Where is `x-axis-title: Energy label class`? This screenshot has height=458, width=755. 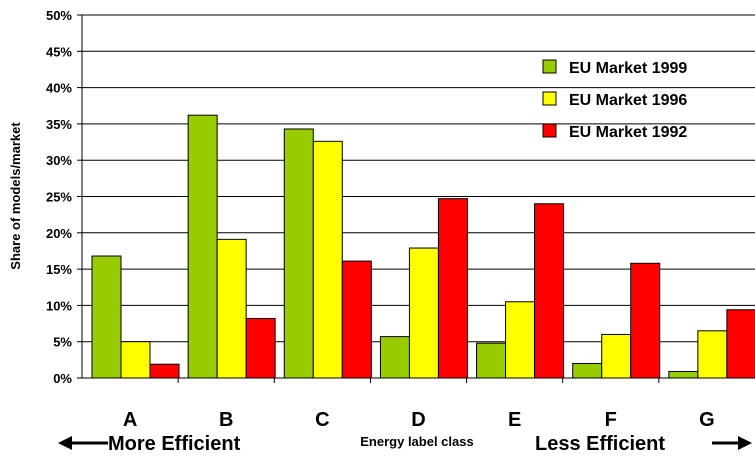 x-axis-title: Energy label class is located at coordinates (416, 441).